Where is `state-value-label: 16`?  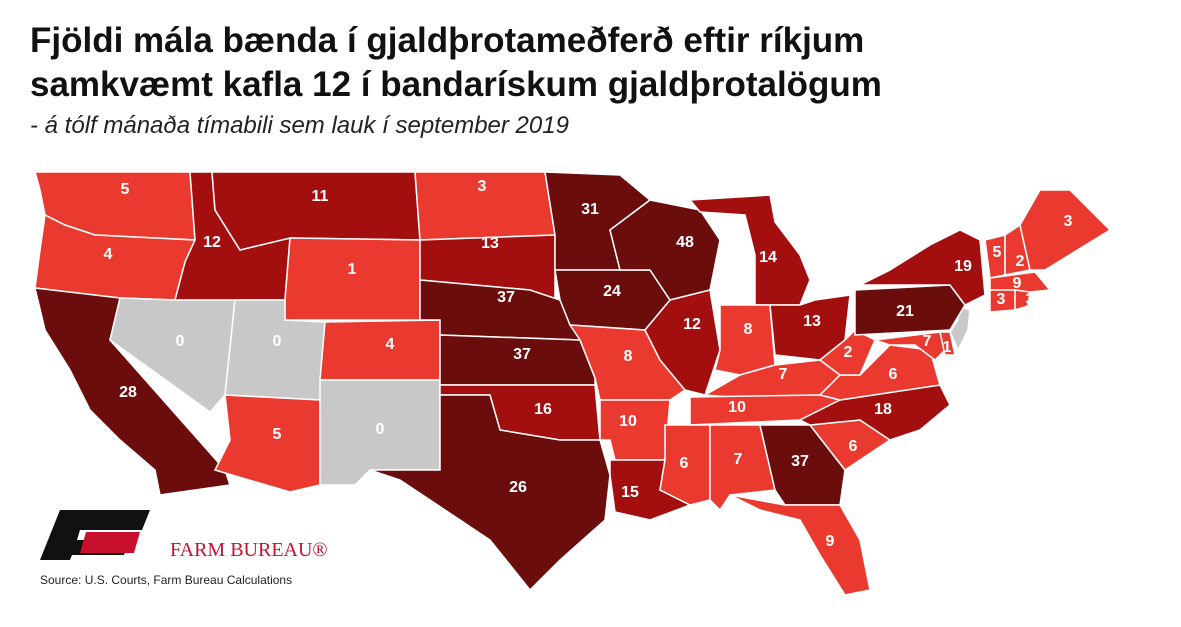
state-value-label: 16 is located at coordinates (543, 409).